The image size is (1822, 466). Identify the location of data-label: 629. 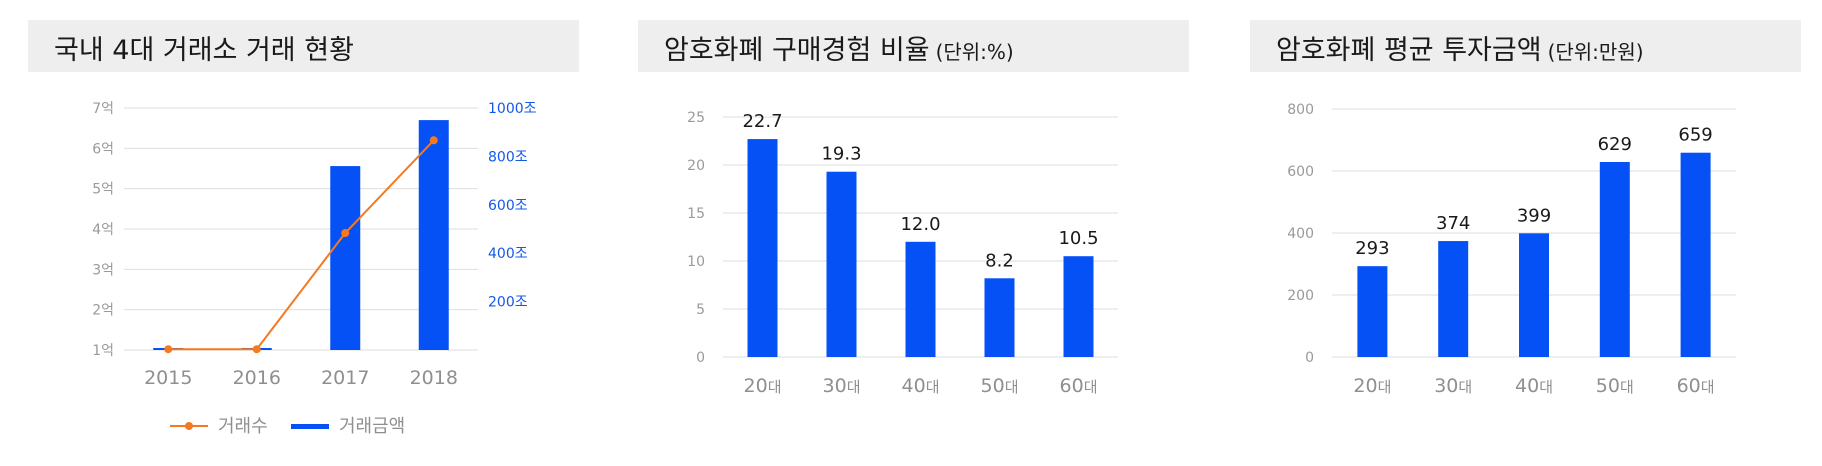
(1615, 144).